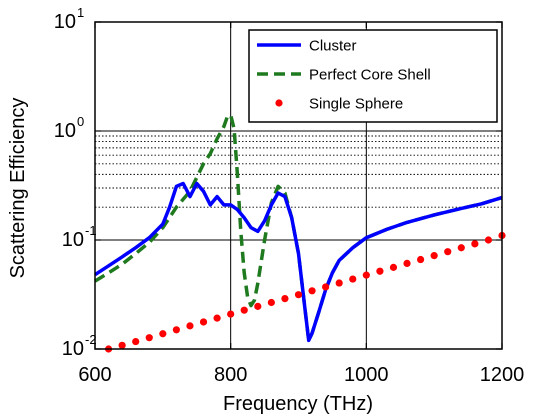 Image resolution: width=540 pixels, height=420 pixels. I want to click on y-axis-label: Scattering Efficiency, so click(18, 188).